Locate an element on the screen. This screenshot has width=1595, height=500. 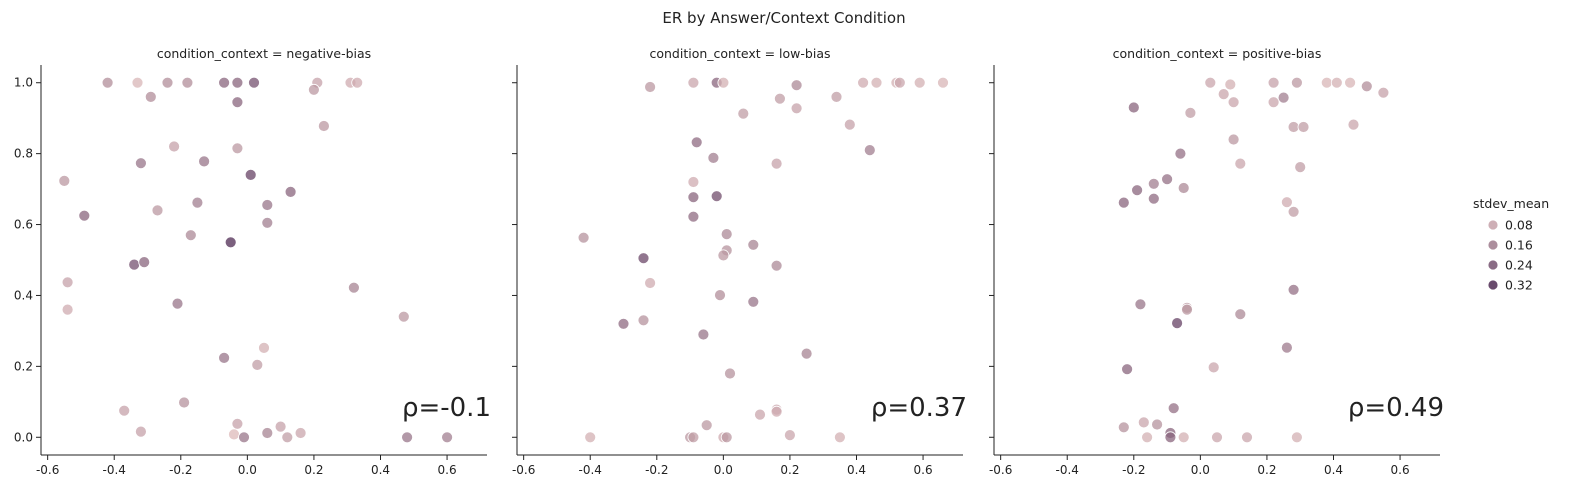
rho-annotation: ρ=0.49 is located at coordinates (1396, 408).